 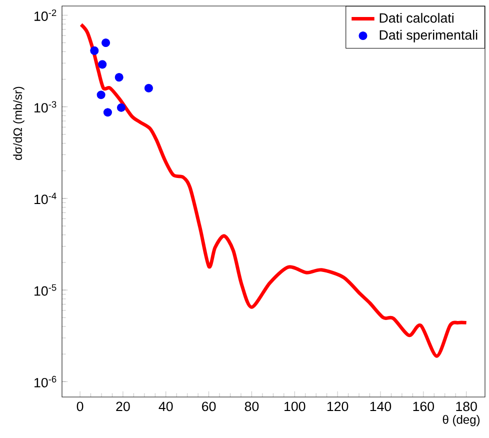 What do you see at coordinates (251, 407) in the screenshot?
I see `x-tick-label: 80` at bounding box center [251, 407].